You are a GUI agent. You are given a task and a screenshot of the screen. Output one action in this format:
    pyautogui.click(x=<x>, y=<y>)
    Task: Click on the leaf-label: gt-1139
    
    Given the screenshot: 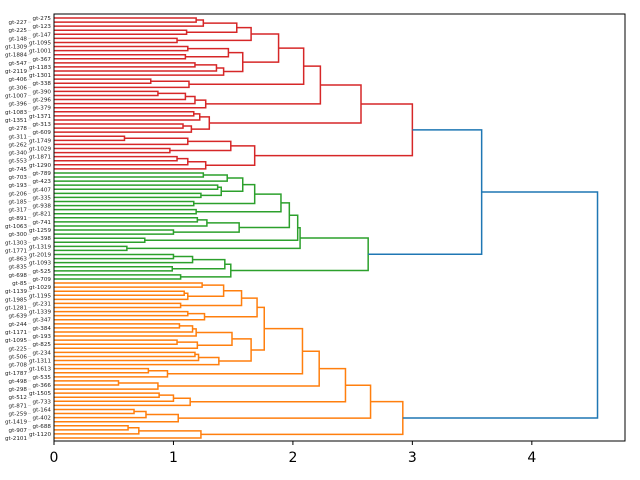 What is the action you would take?
    pyautogui.click(x=16, y=292)
    